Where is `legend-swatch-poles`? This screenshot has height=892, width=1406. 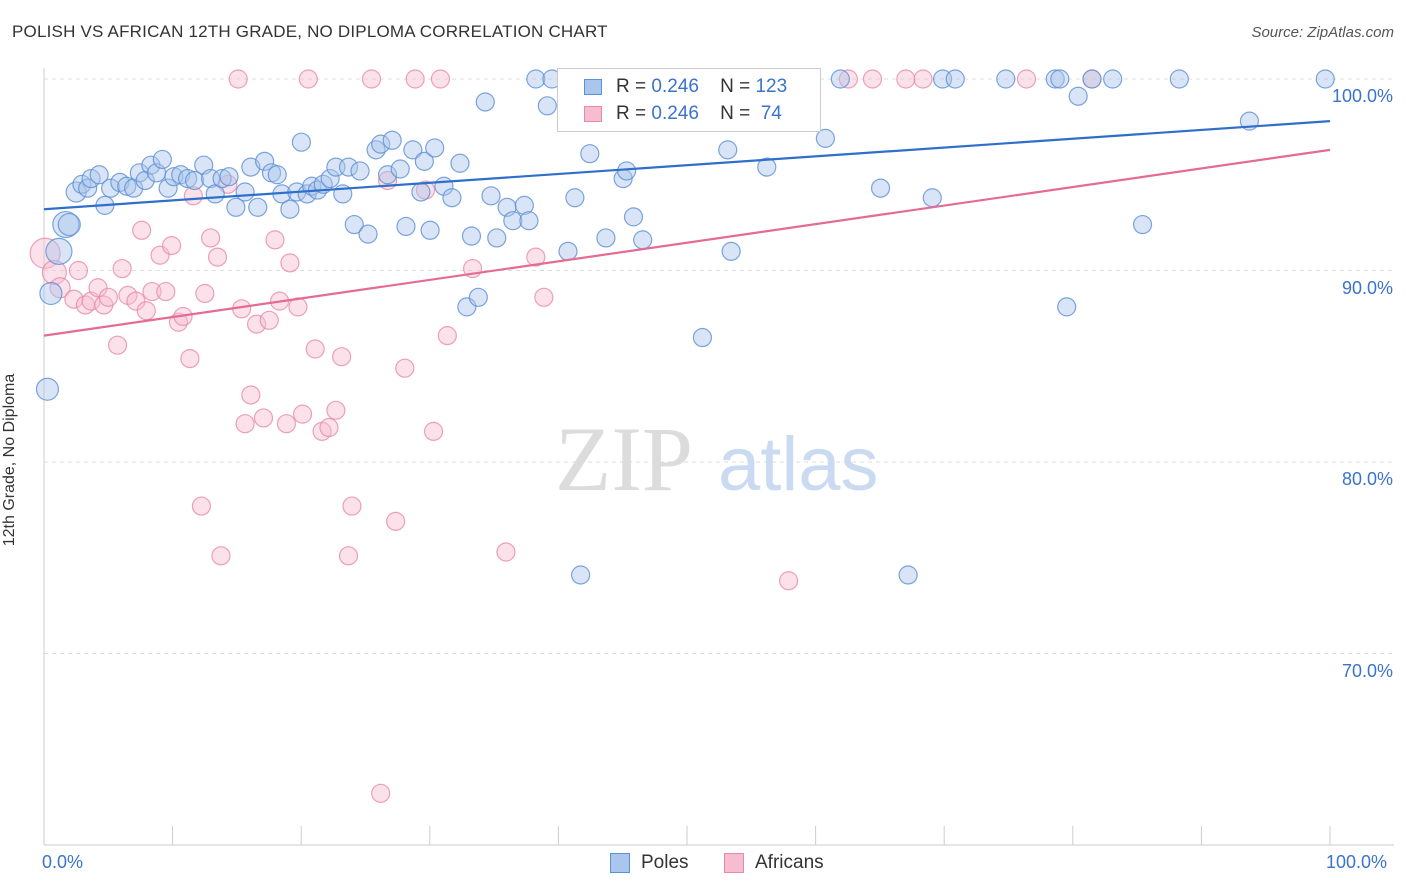 legend-swatch-poles is located at coordinates (593, 87).